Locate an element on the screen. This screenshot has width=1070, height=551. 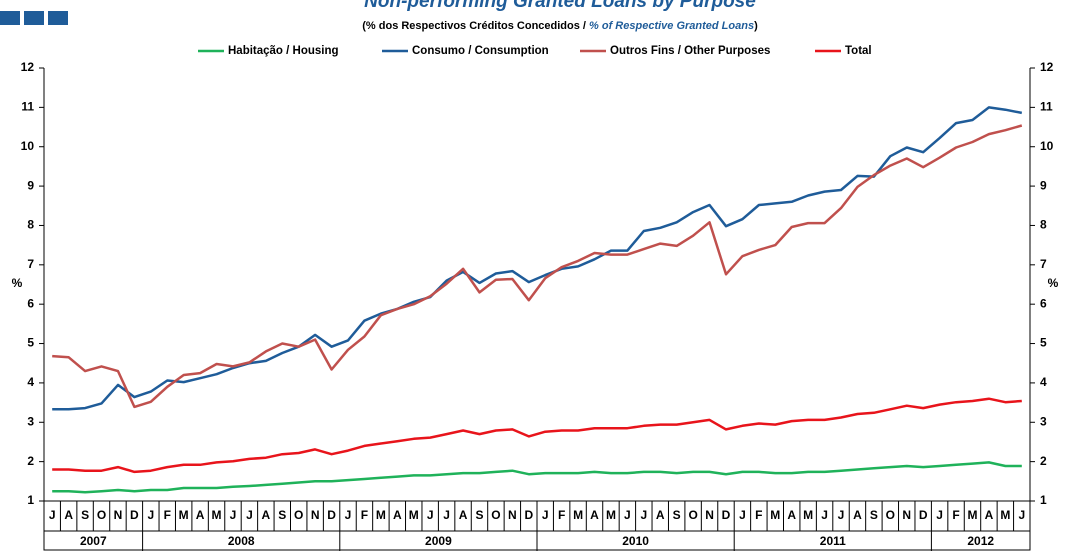
y-tick-label: 12 is located at coordinates (28, 67).